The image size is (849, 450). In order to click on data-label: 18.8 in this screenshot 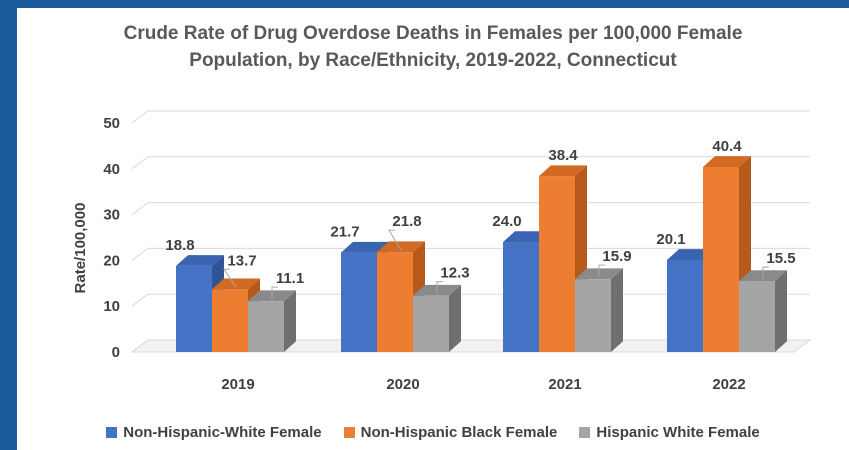, I will do `click(179, 245)`.